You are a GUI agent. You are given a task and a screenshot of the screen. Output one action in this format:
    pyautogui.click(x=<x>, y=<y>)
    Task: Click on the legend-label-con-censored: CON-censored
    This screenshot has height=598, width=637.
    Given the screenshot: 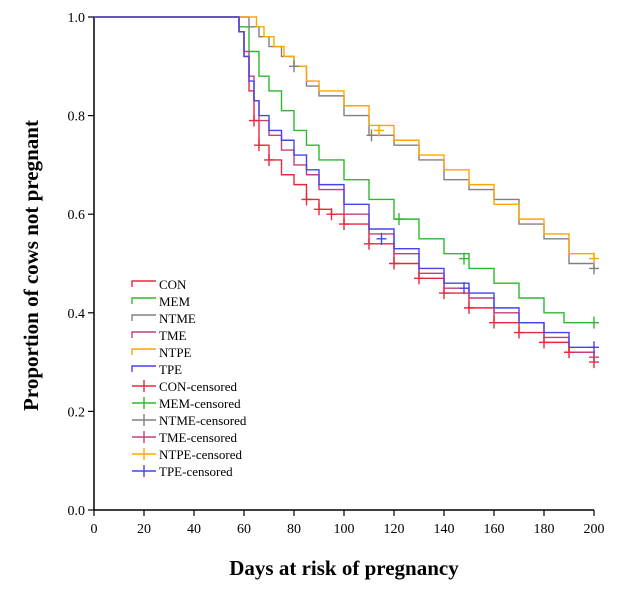 What is the action you would take?
    pyautogui.click(x=198, y=386)
    